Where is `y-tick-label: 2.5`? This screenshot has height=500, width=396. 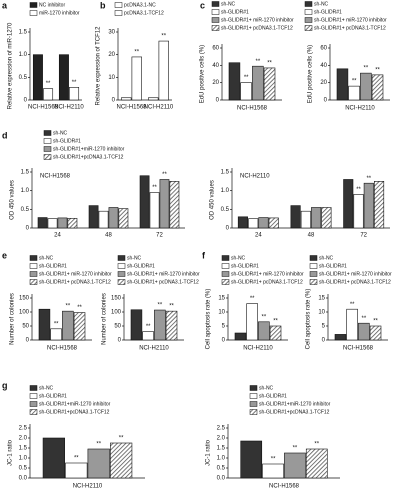
y-tick-label: 2.5 is located at coordinates (23, 429).